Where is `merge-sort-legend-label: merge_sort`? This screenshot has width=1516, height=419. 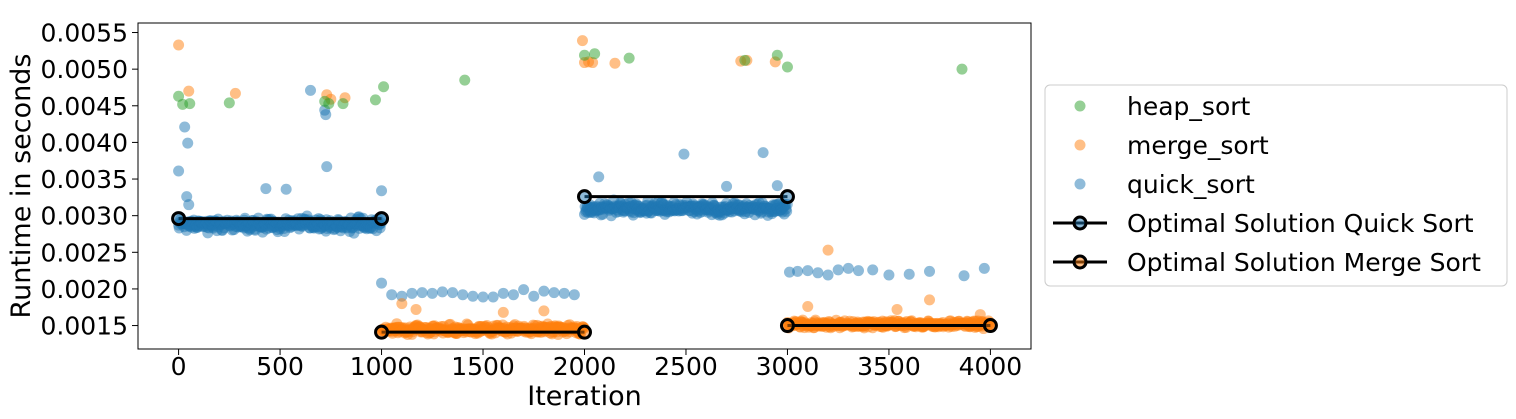 merge-sort-legend-label: merge_sort is located at coordinates (1198, 145).